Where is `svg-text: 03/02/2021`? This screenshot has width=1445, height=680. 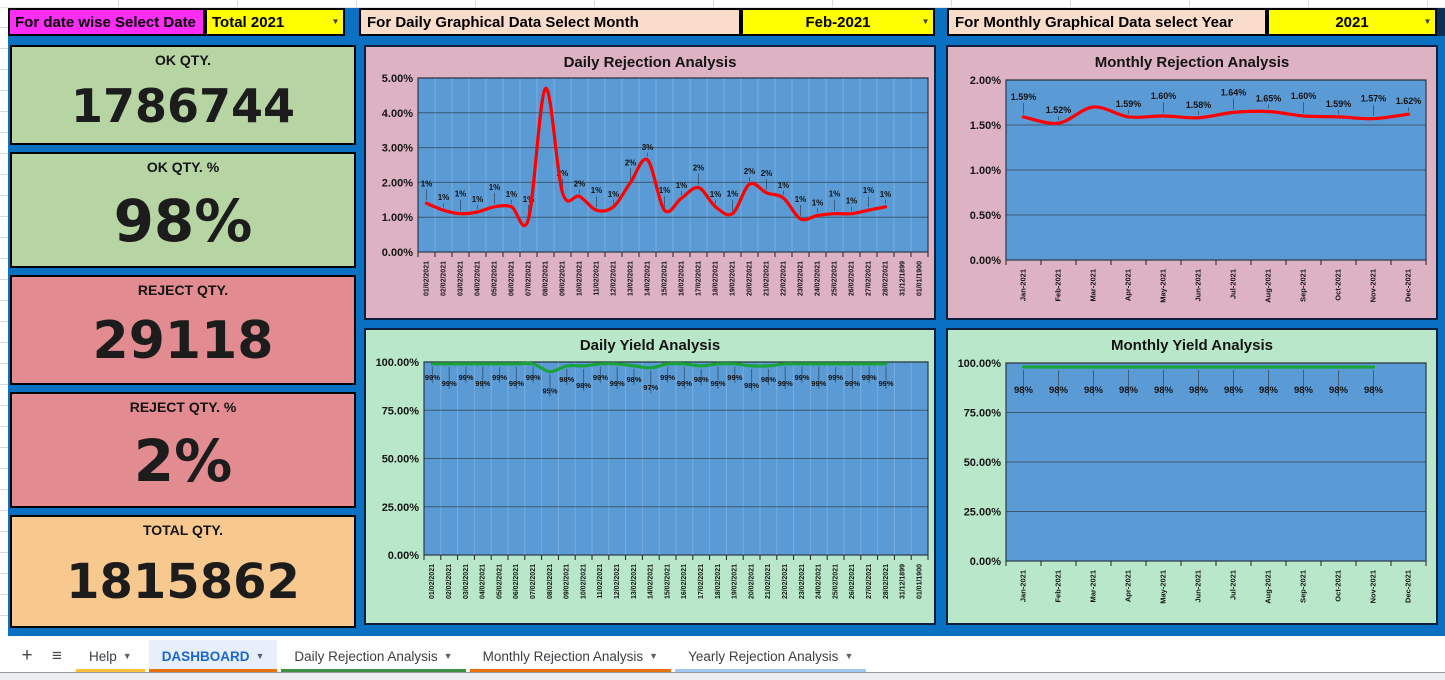 svg-text: 03/02/2021 is located at coordinates (460, 278).